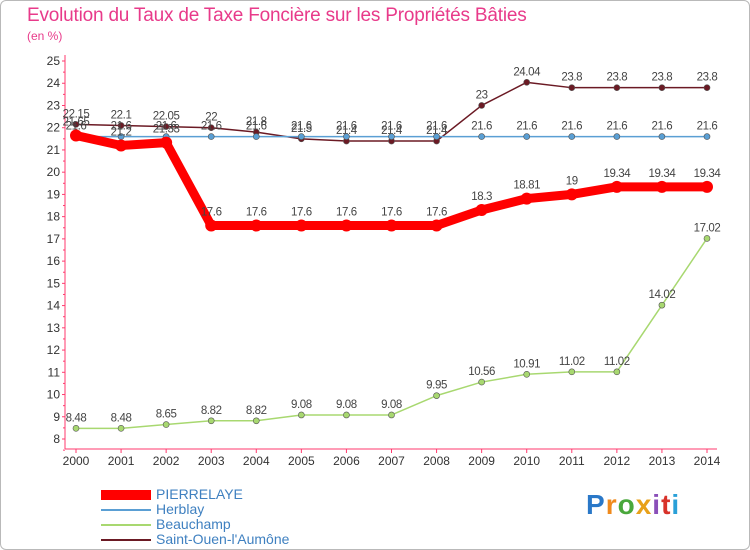  I want to click on x-tick-label: 2001, so click(121, 461).